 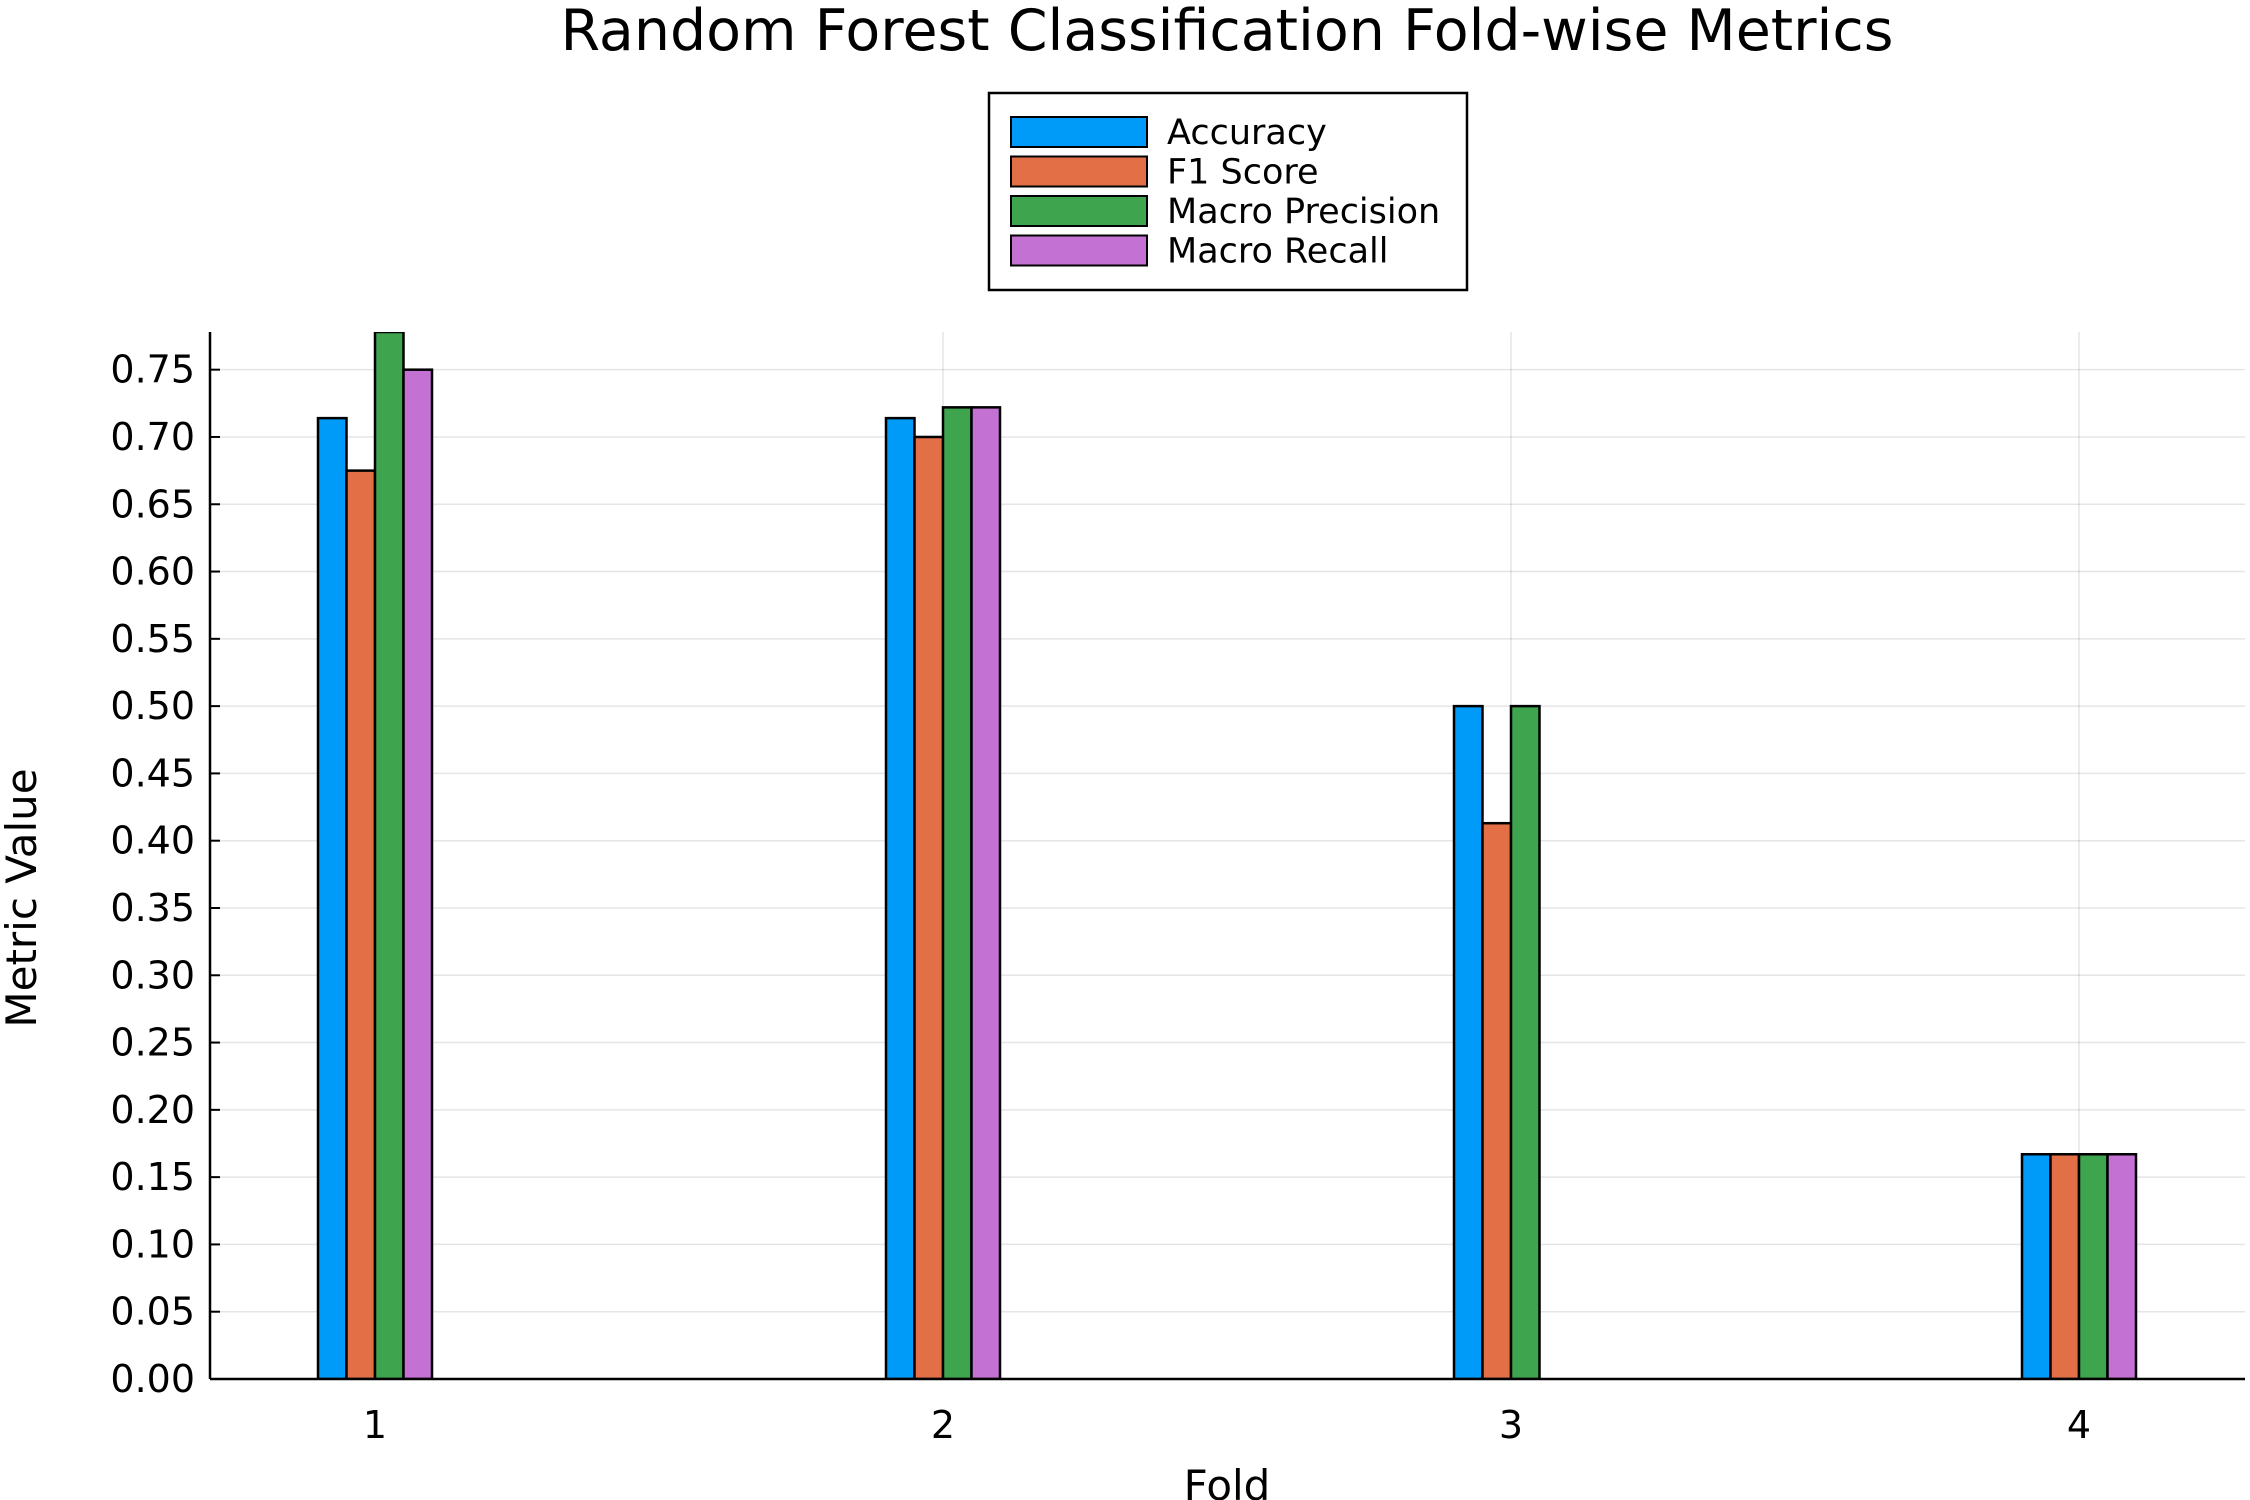 I want to click on y-tick-label: 0.35, so click(x=152, y=908).